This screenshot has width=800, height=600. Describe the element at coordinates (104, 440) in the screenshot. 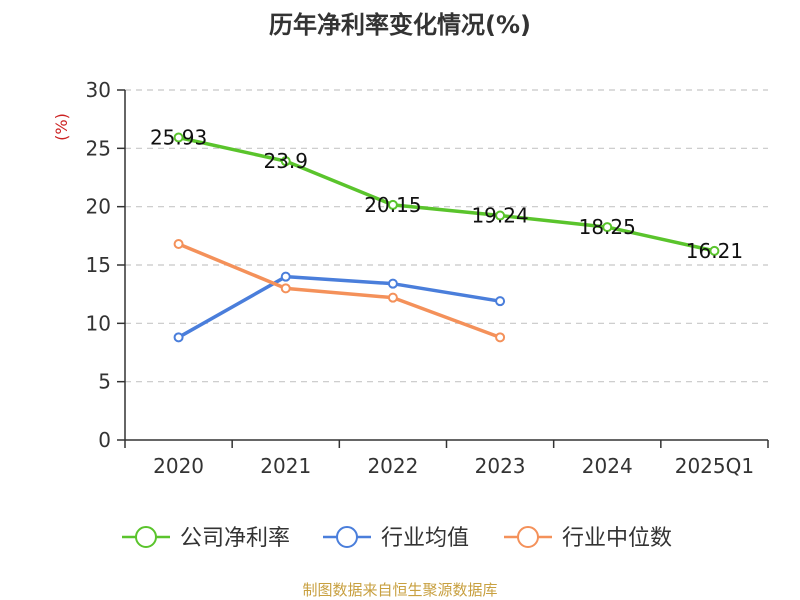

I see `y-tick-label: 0` at that location.